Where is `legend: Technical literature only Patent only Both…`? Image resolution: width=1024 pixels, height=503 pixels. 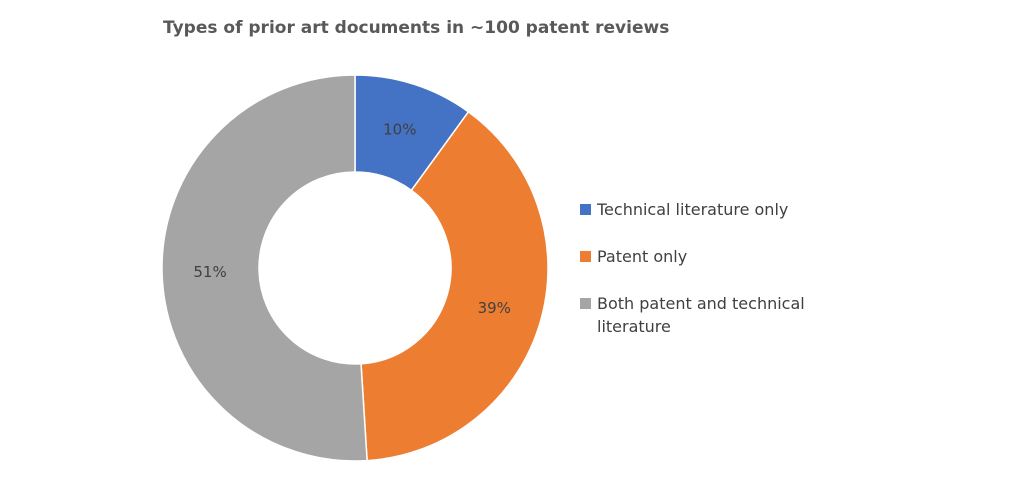
legend: Technical literature only Patent only Both… is located at coordinates (700, 280).